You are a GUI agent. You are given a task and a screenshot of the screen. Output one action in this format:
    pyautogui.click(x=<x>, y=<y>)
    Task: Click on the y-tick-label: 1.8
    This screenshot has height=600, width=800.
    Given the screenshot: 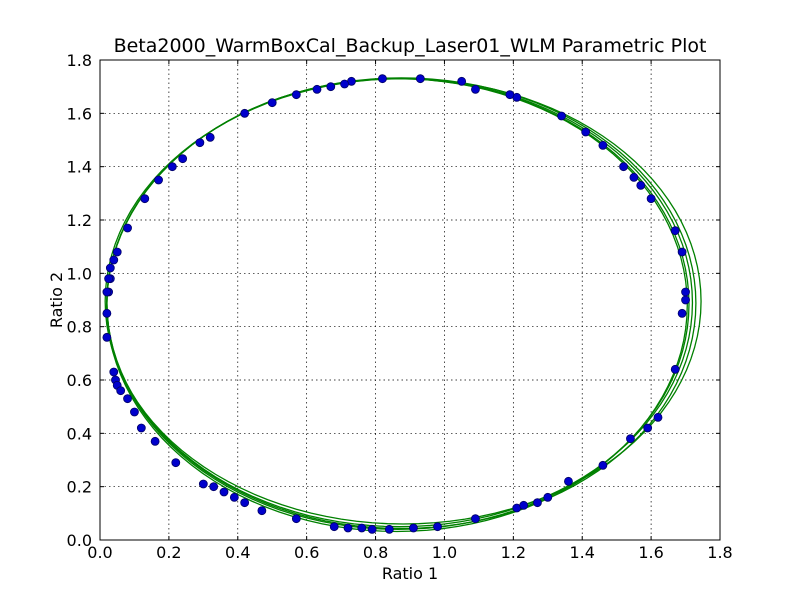 What is the action you would take?
    pyautogui.click(x=79, y=60)
    